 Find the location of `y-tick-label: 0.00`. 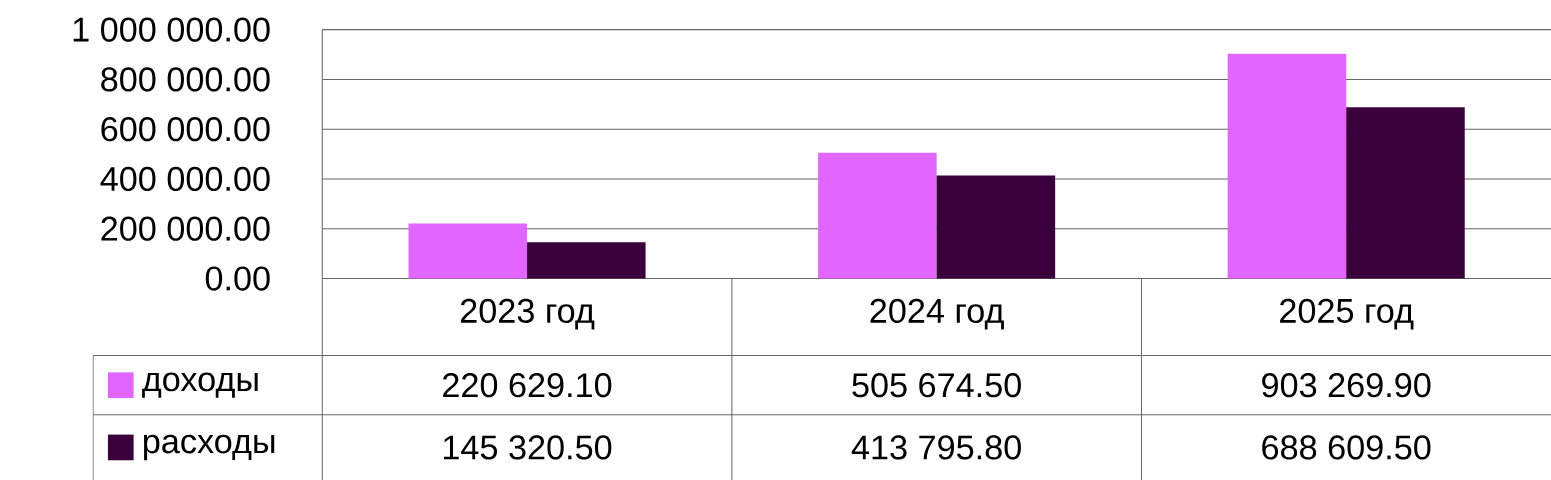

y-tick-label: 0.00 is located at coordinates (237, 278).